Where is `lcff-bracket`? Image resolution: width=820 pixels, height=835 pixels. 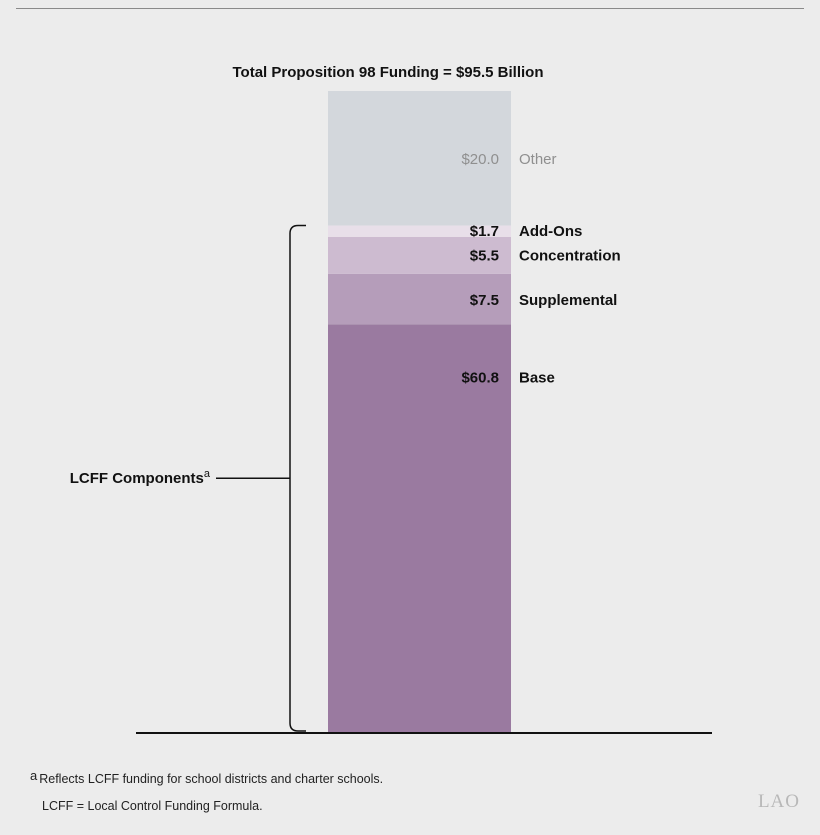 lcff-bracket is located at coordinates (298, 478).